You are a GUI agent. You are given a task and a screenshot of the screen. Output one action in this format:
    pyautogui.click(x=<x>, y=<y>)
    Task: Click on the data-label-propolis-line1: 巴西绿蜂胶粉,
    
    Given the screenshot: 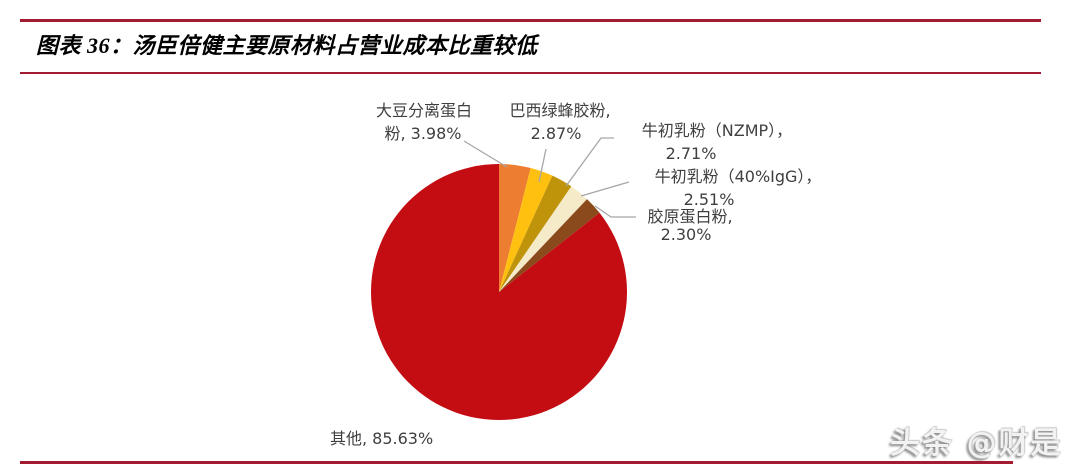 What is the action you would take?
    pyautogui.click(x=560, y=110)
    